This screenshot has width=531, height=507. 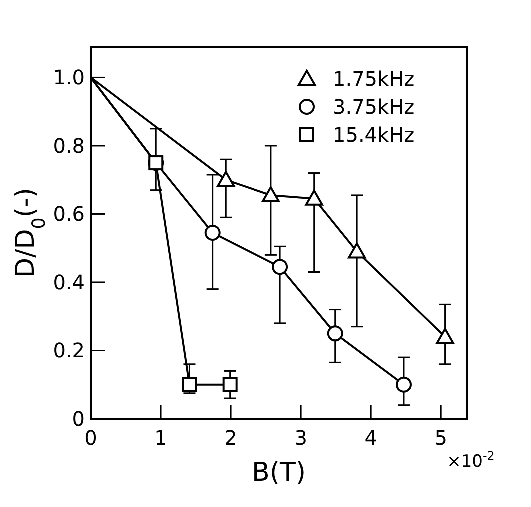 What do you see at coordinates (69, 282) in the screenshot?
I see `y-tick-label: 0.4` at bounding box center [69, 282].